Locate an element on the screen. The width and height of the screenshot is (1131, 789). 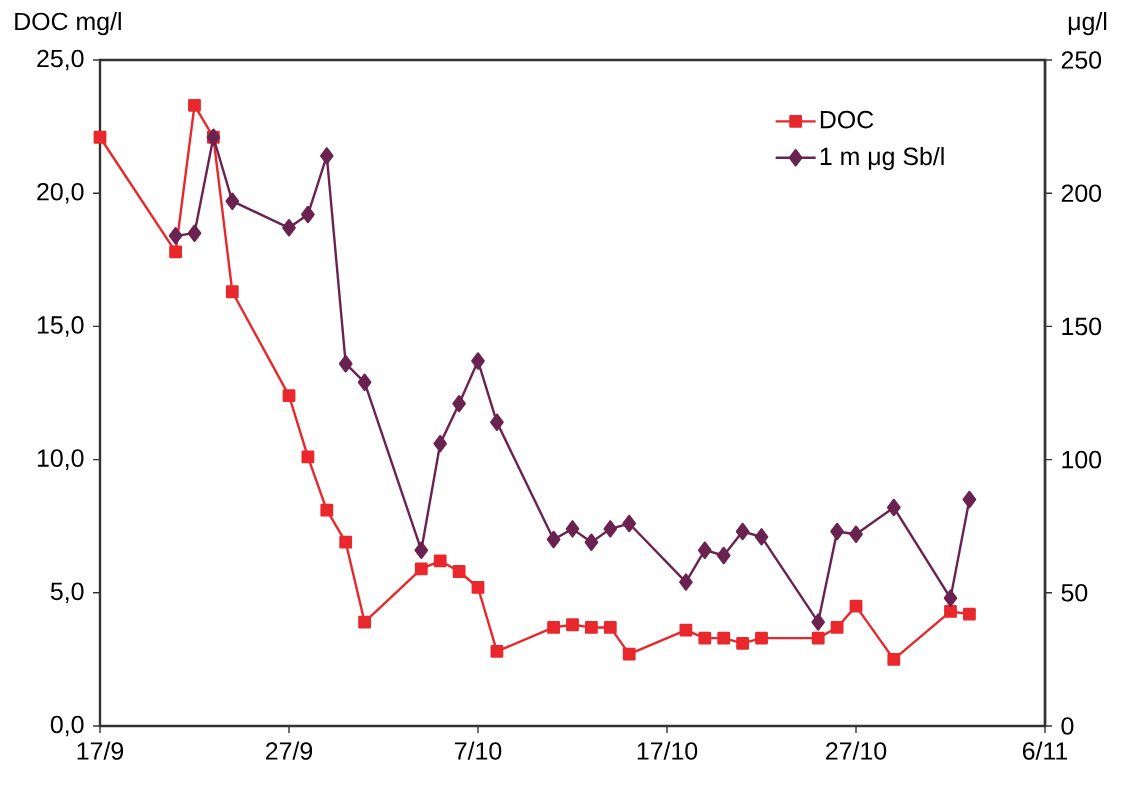
y2-tick-label: 50 is located at coordinates (1074, 592).